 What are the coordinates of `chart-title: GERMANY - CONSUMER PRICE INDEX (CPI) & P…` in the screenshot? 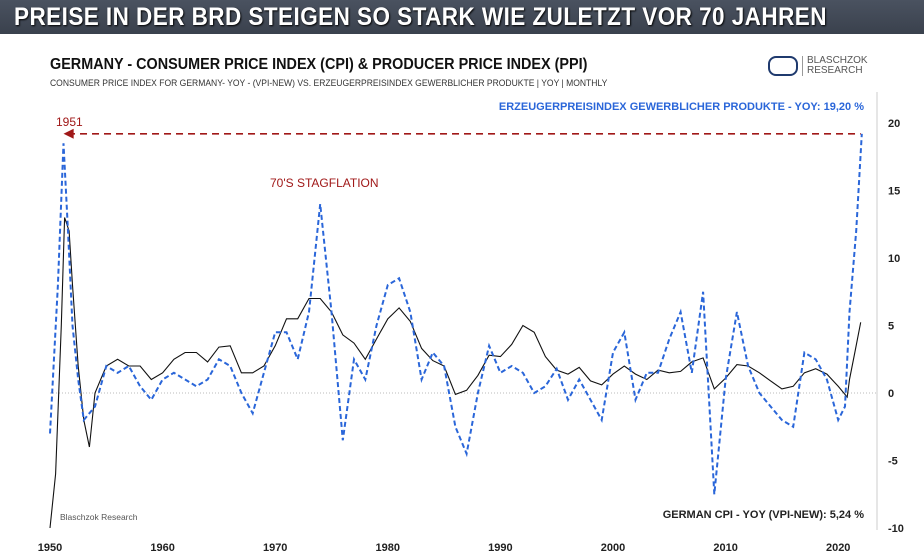 It's located at (319, 64).